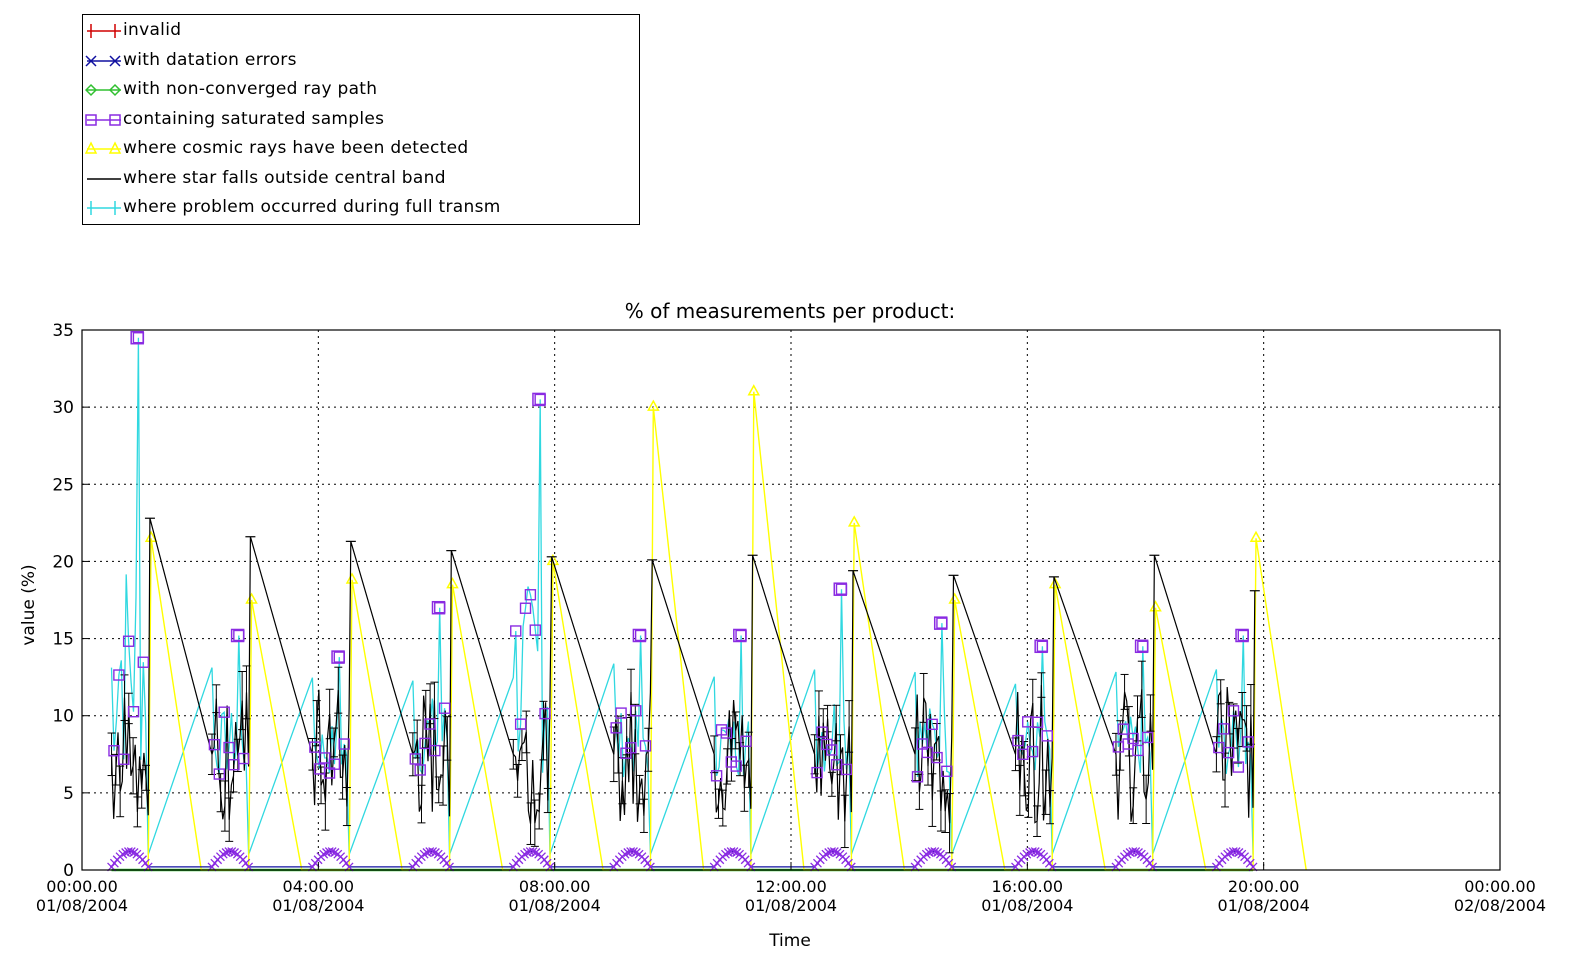 This screenshot has width=1594, height=966. Describe the element at coordinates (63, 485) in the screenshot. I see `y-tick-label: 25` at that location.